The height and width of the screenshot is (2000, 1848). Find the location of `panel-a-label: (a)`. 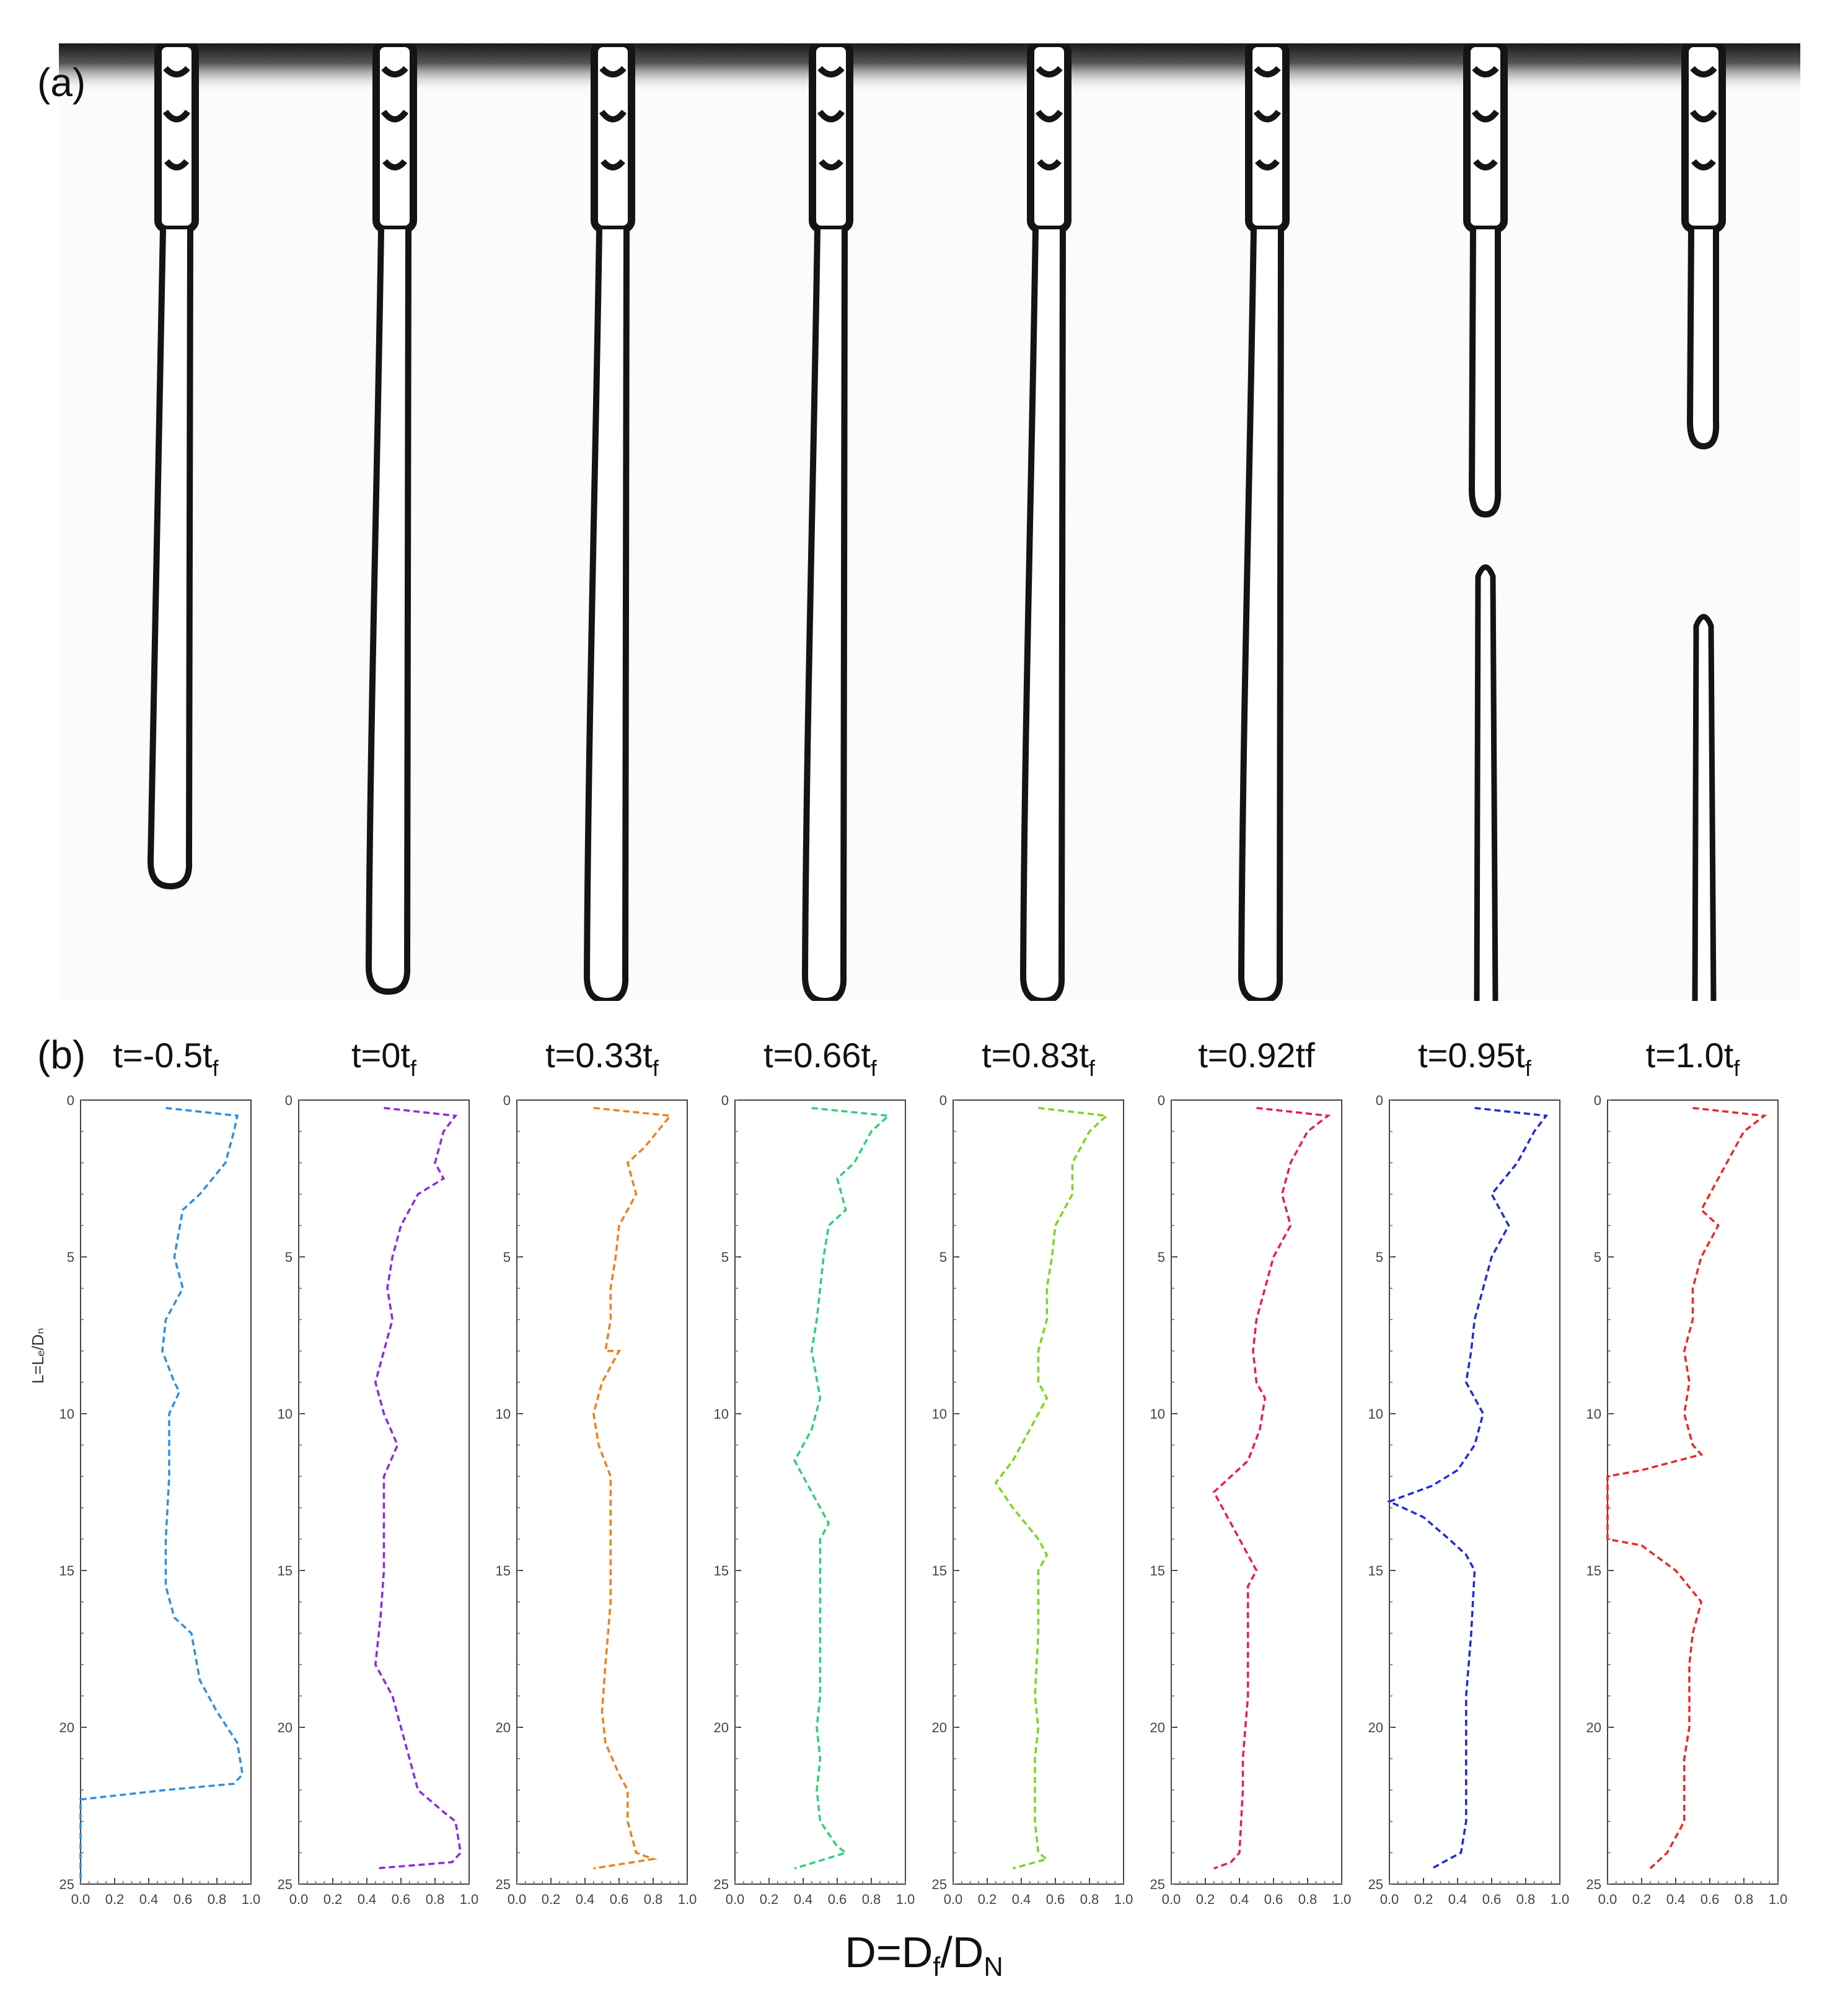

panel-a-label: (a) is located at coordinates (61, 82).